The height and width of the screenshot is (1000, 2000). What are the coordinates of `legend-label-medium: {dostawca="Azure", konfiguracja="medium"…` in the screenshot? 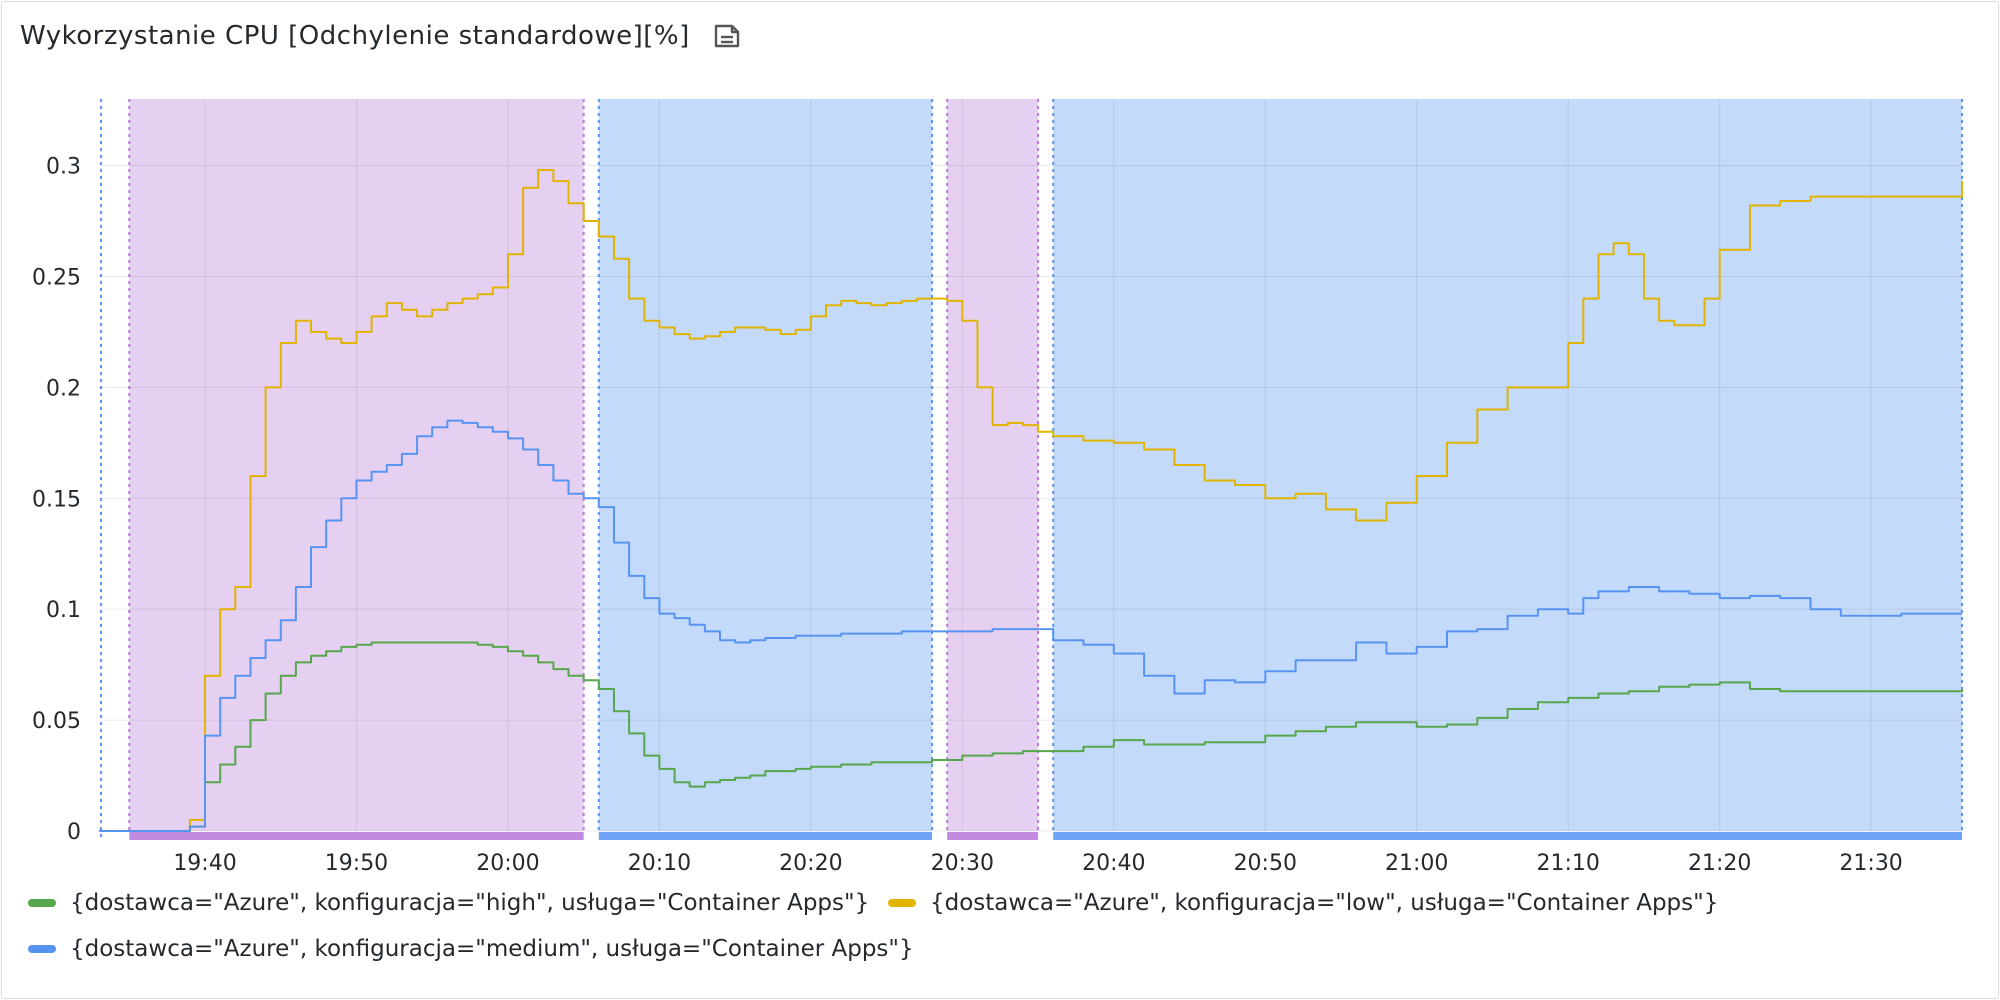 It's located at (492, 949).